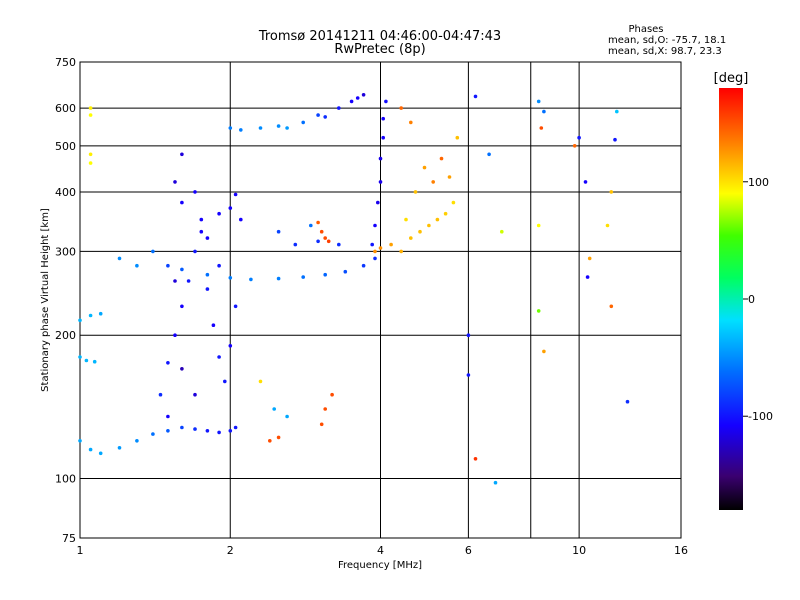  What do you see at coordinates (758, 182) in the screenshot?
I see `colorbar-tick-label: 100` at bounding box center [758, 182].